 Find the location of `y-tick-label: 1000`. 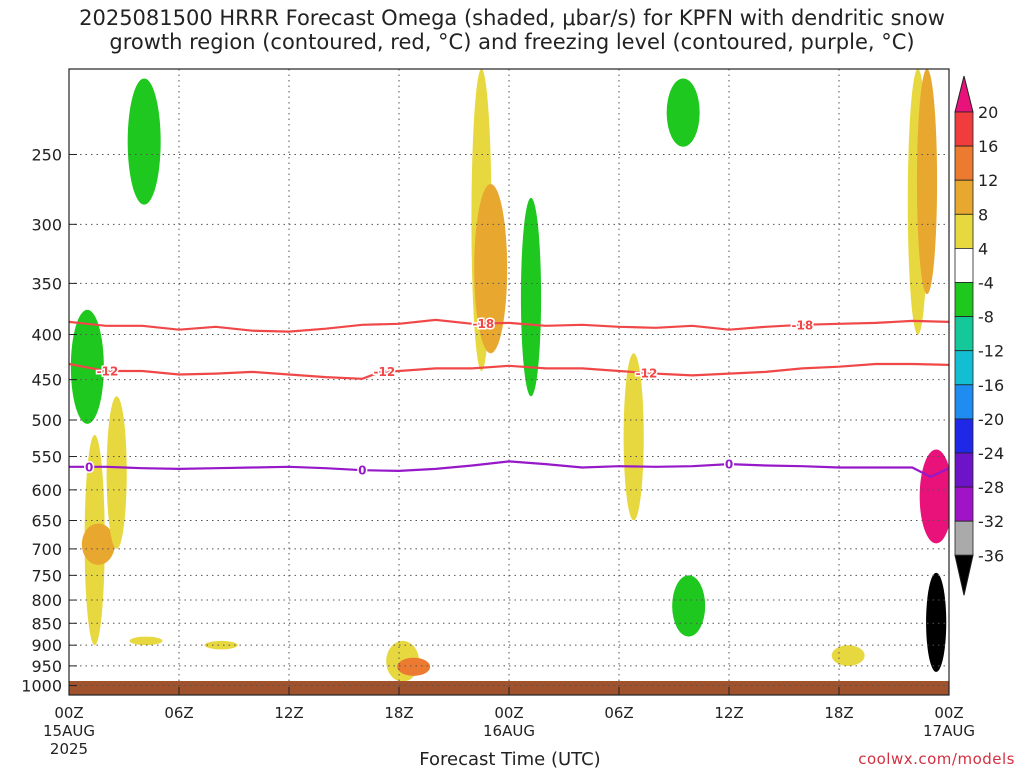

y-tick-label: 1000 is located at coordinates (41, 686).